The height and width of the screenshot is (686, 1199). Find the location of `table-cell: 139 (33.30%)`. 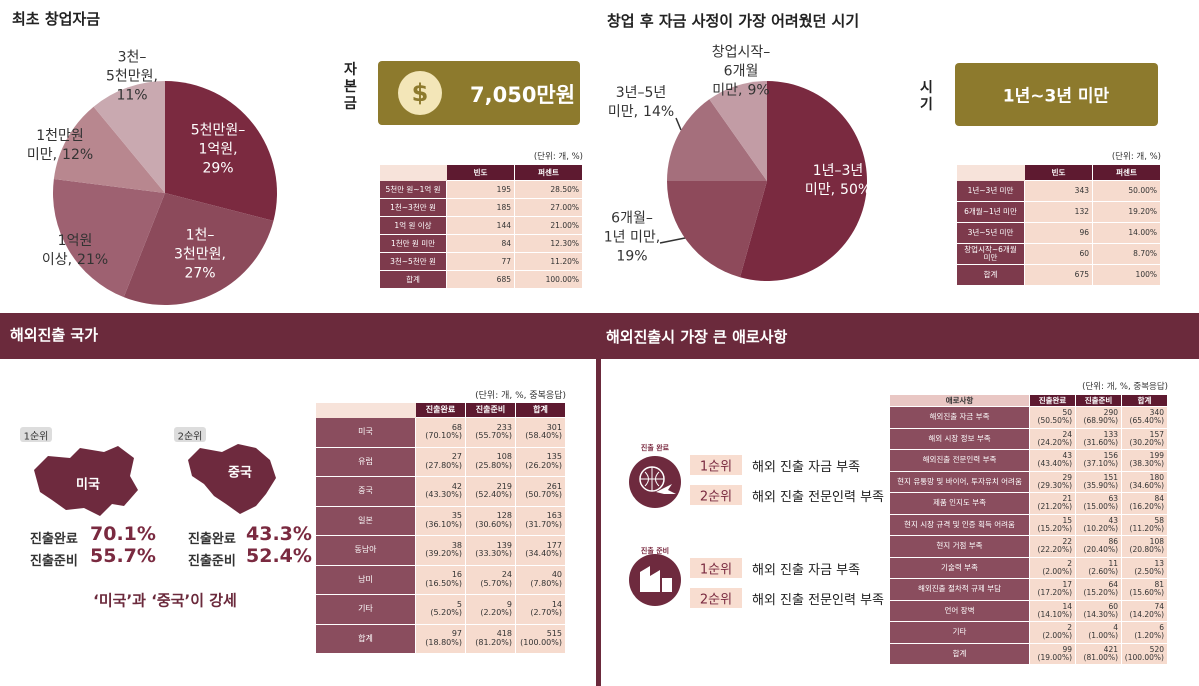

table-cell: 139 (33.30%) is located at coordinates (491, 551).